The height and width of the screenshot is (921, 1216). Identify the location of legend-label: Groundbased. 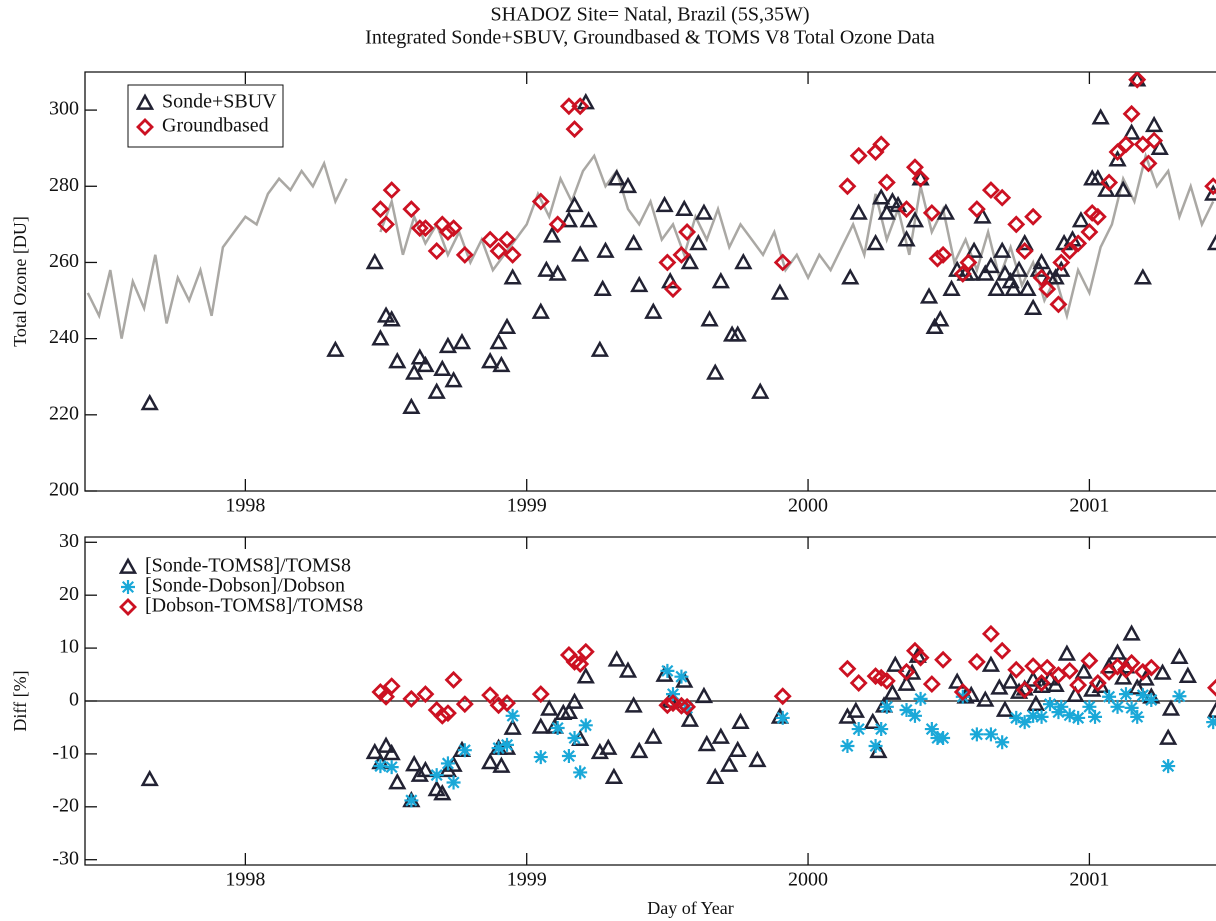
(215, 126).